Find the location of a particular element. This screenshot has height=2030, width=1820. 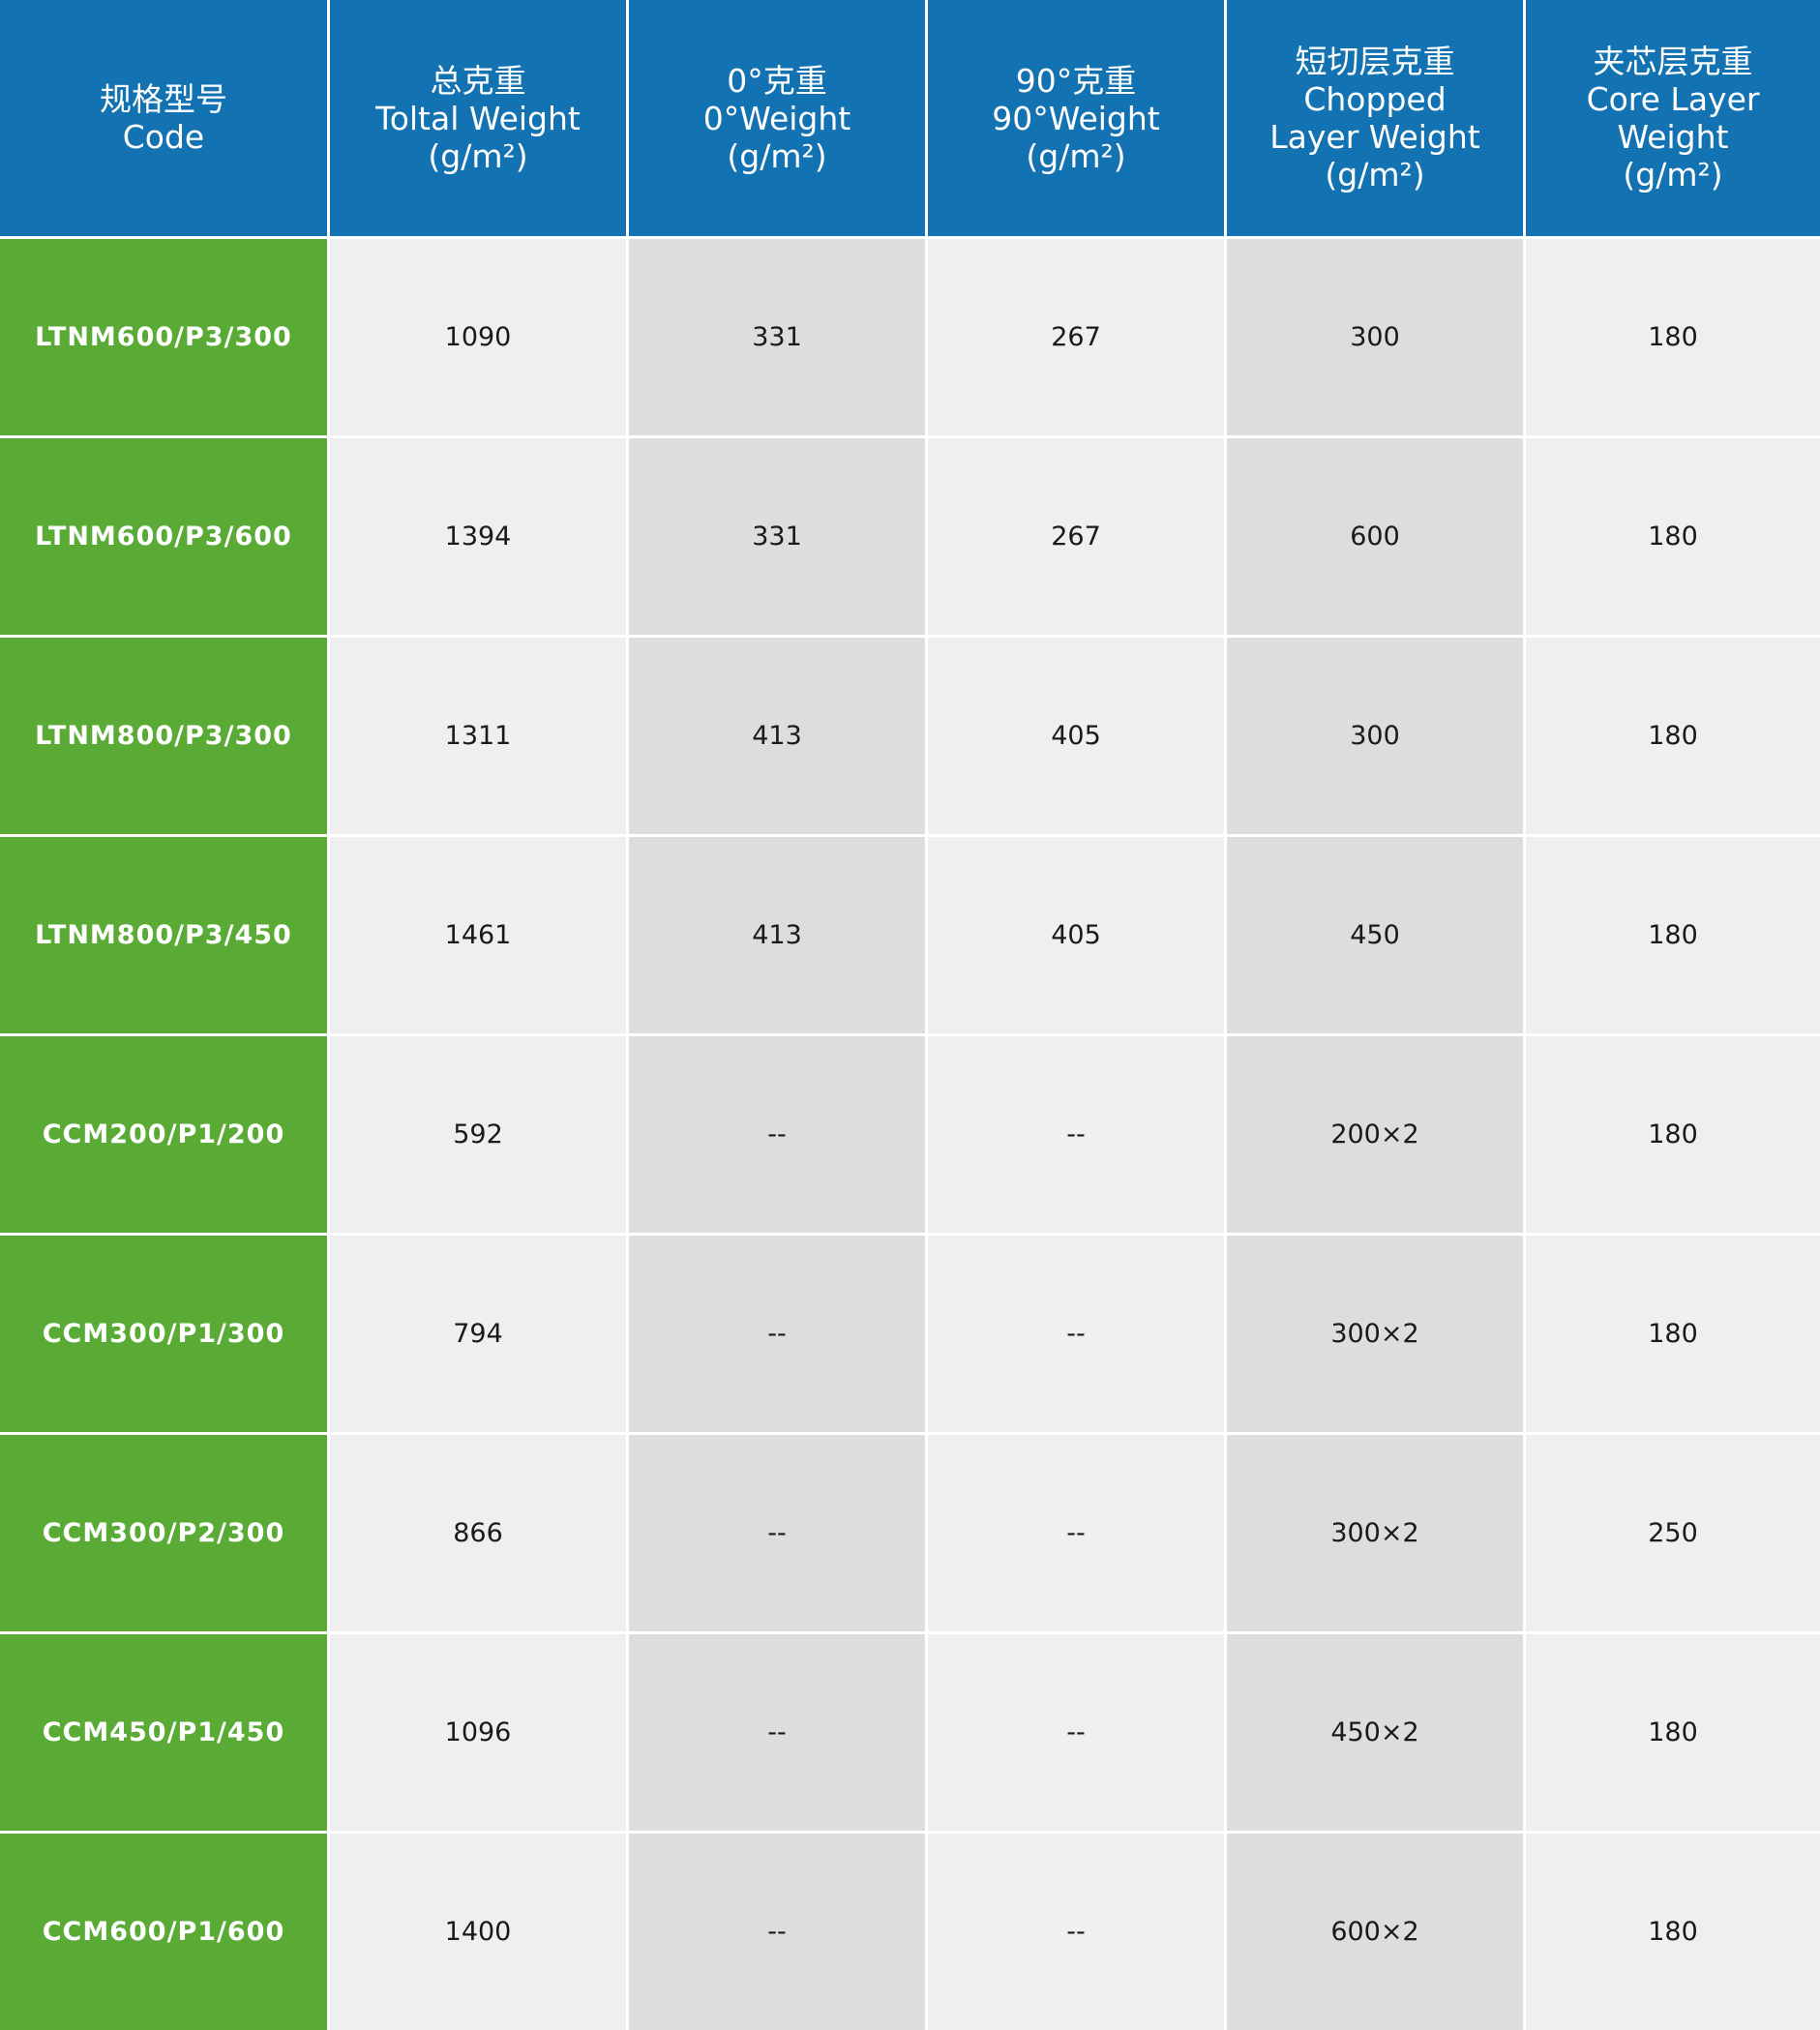

header-text: Code is located at coordinates (163, 137).